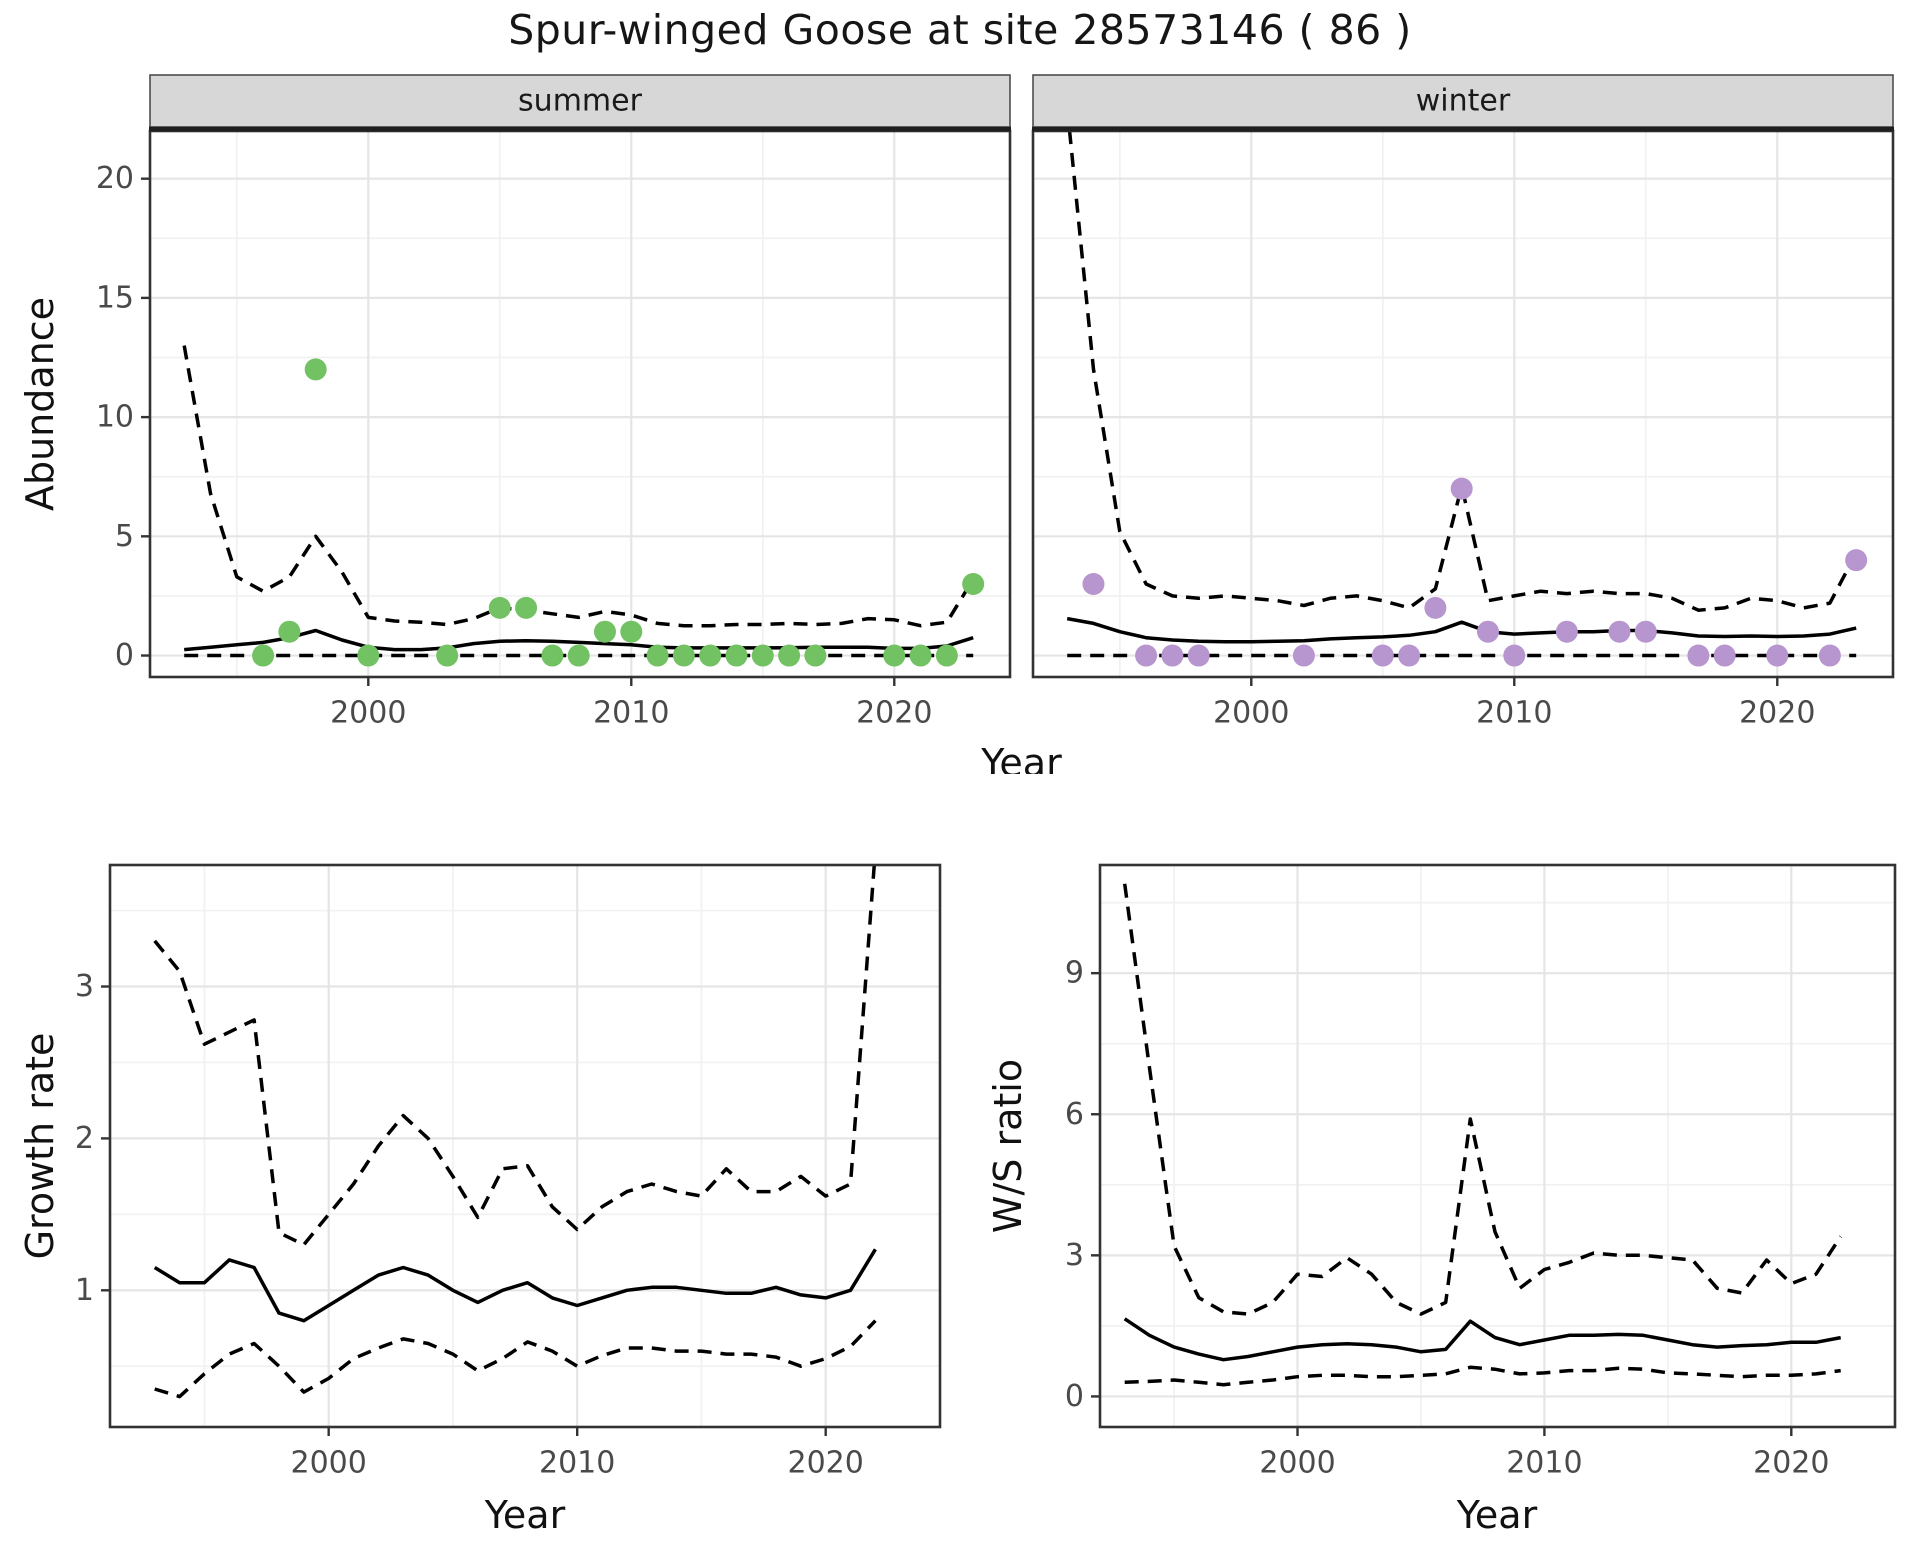  I want to click on y-axis-title-abundance: Abundance, so click(40, 404).